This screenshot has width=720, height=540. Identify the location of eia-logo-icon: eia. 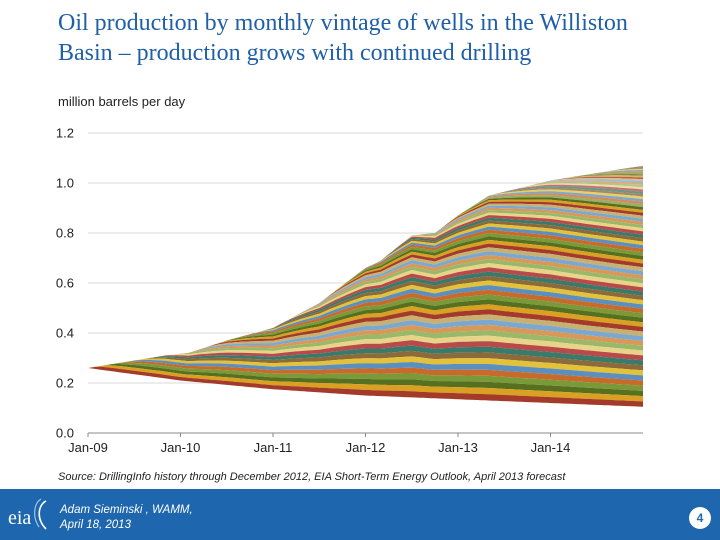
(27, 514).